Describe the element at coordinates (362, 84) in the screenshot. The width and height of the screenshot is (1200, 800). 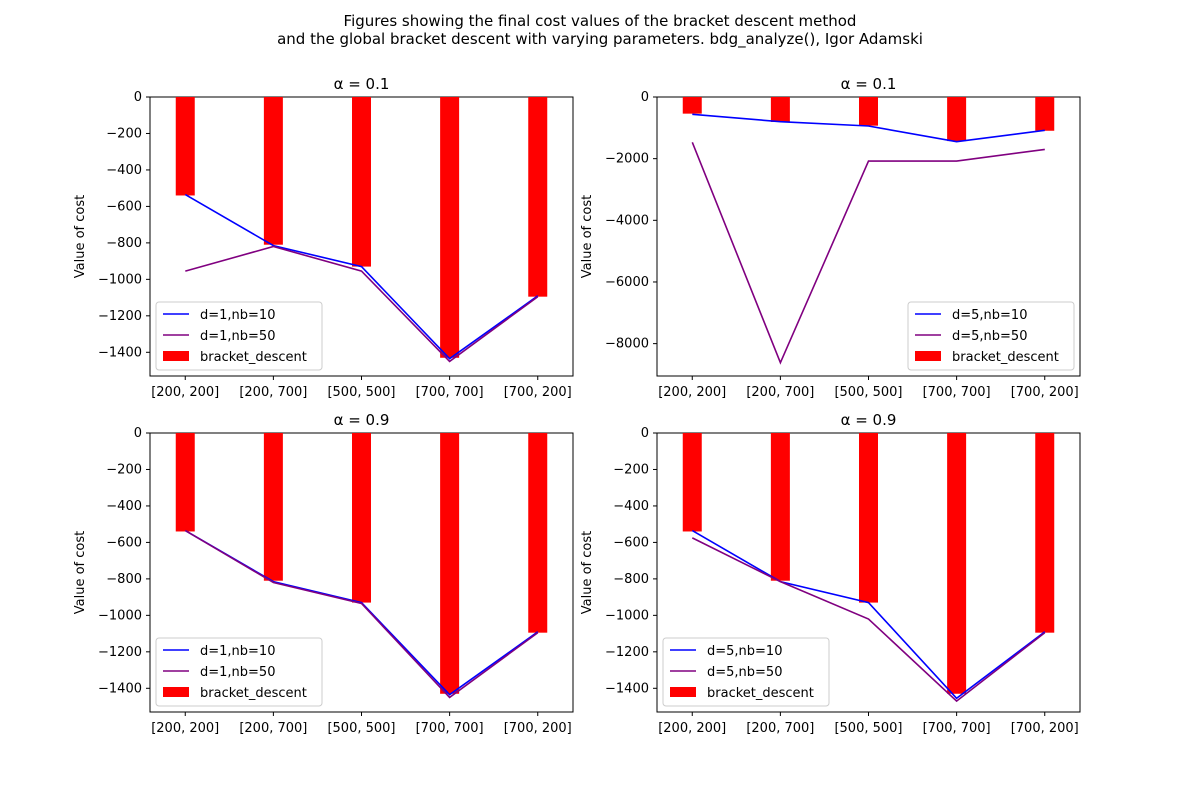
I see `panel-title: α = 0.1` at that location.